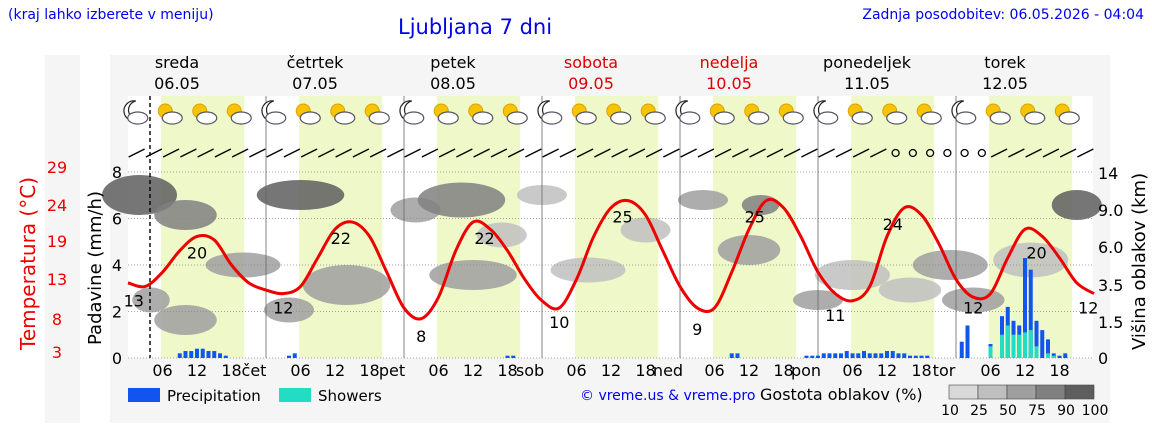 The image size is (1152, 443). I want to click on temperature-tick-label: 24, so click(57, 205).